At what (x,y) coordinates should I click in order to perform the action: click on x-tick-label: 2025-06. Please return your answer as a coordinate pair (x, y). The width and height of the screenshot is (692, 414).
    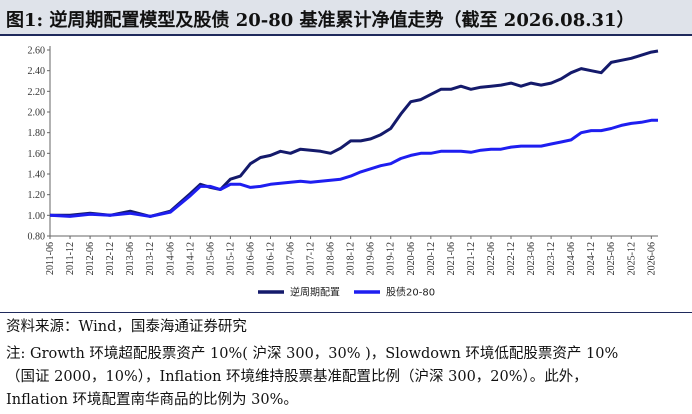
    Looking at the image, I should click on (611, 258).